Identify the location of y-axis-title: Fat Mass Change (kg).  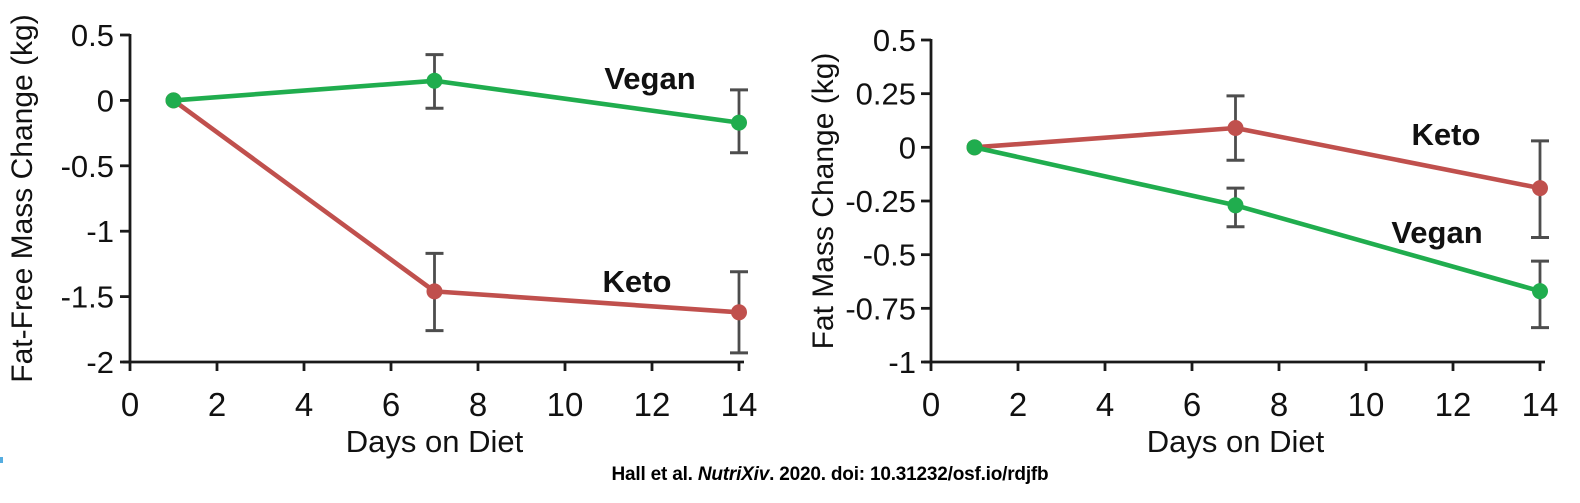
(823, 201).